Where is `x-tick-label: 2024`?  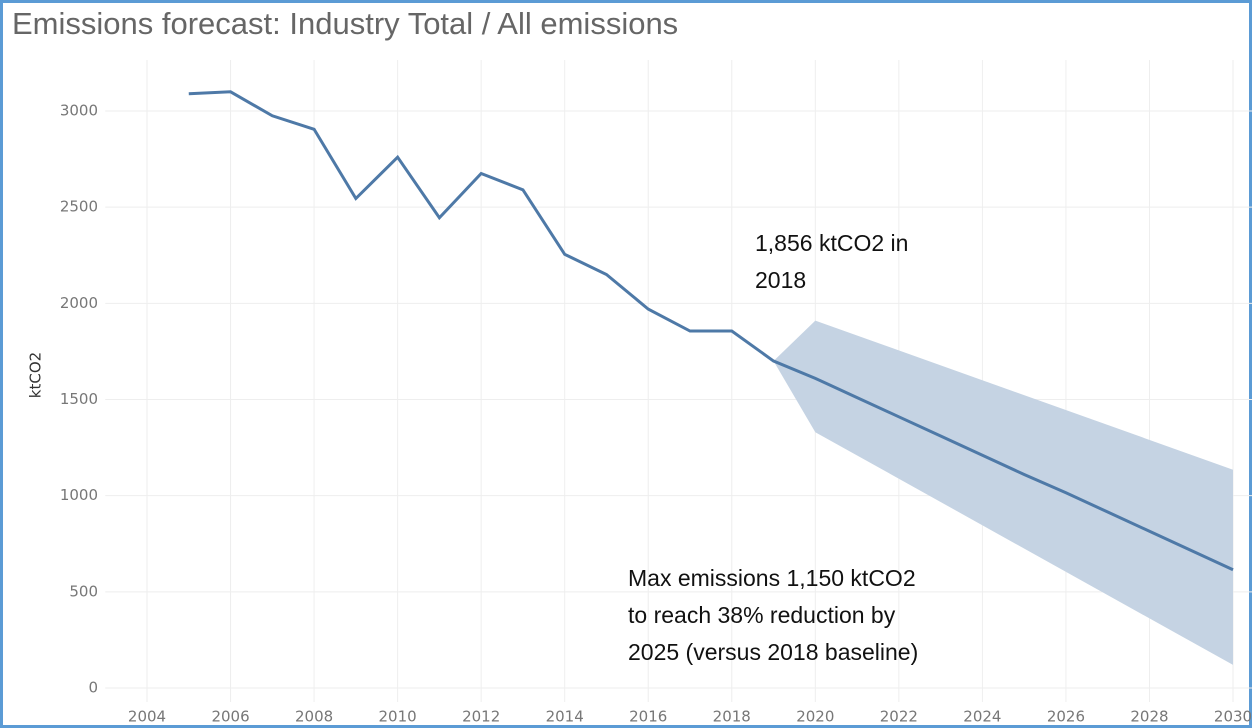 x-tick-label: 2024 is located at coordinates (982, 717).